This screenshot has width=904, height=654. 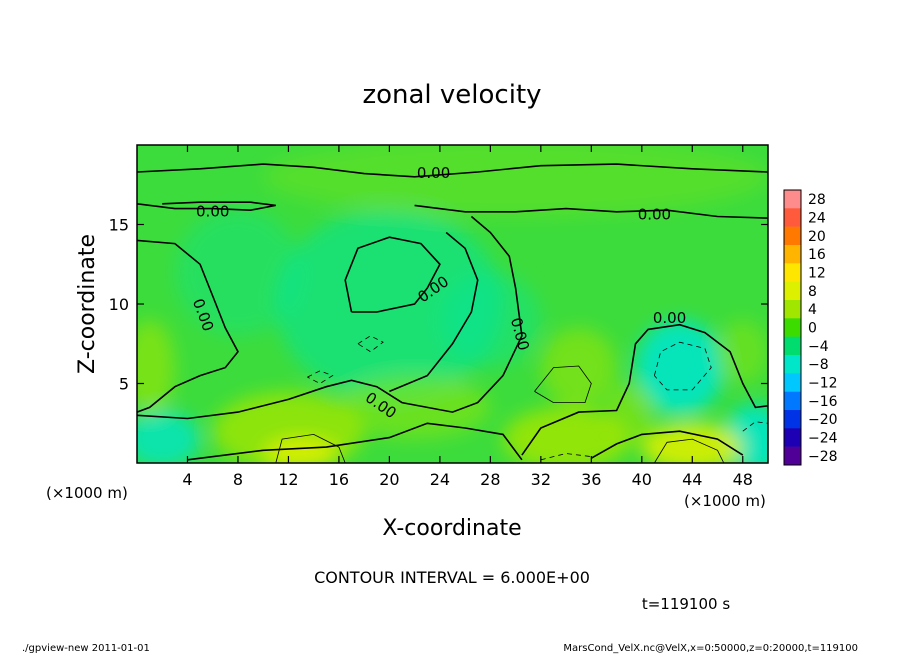 I want to click on x-axis-label: X-coordinate, so click(x=451, y=528).